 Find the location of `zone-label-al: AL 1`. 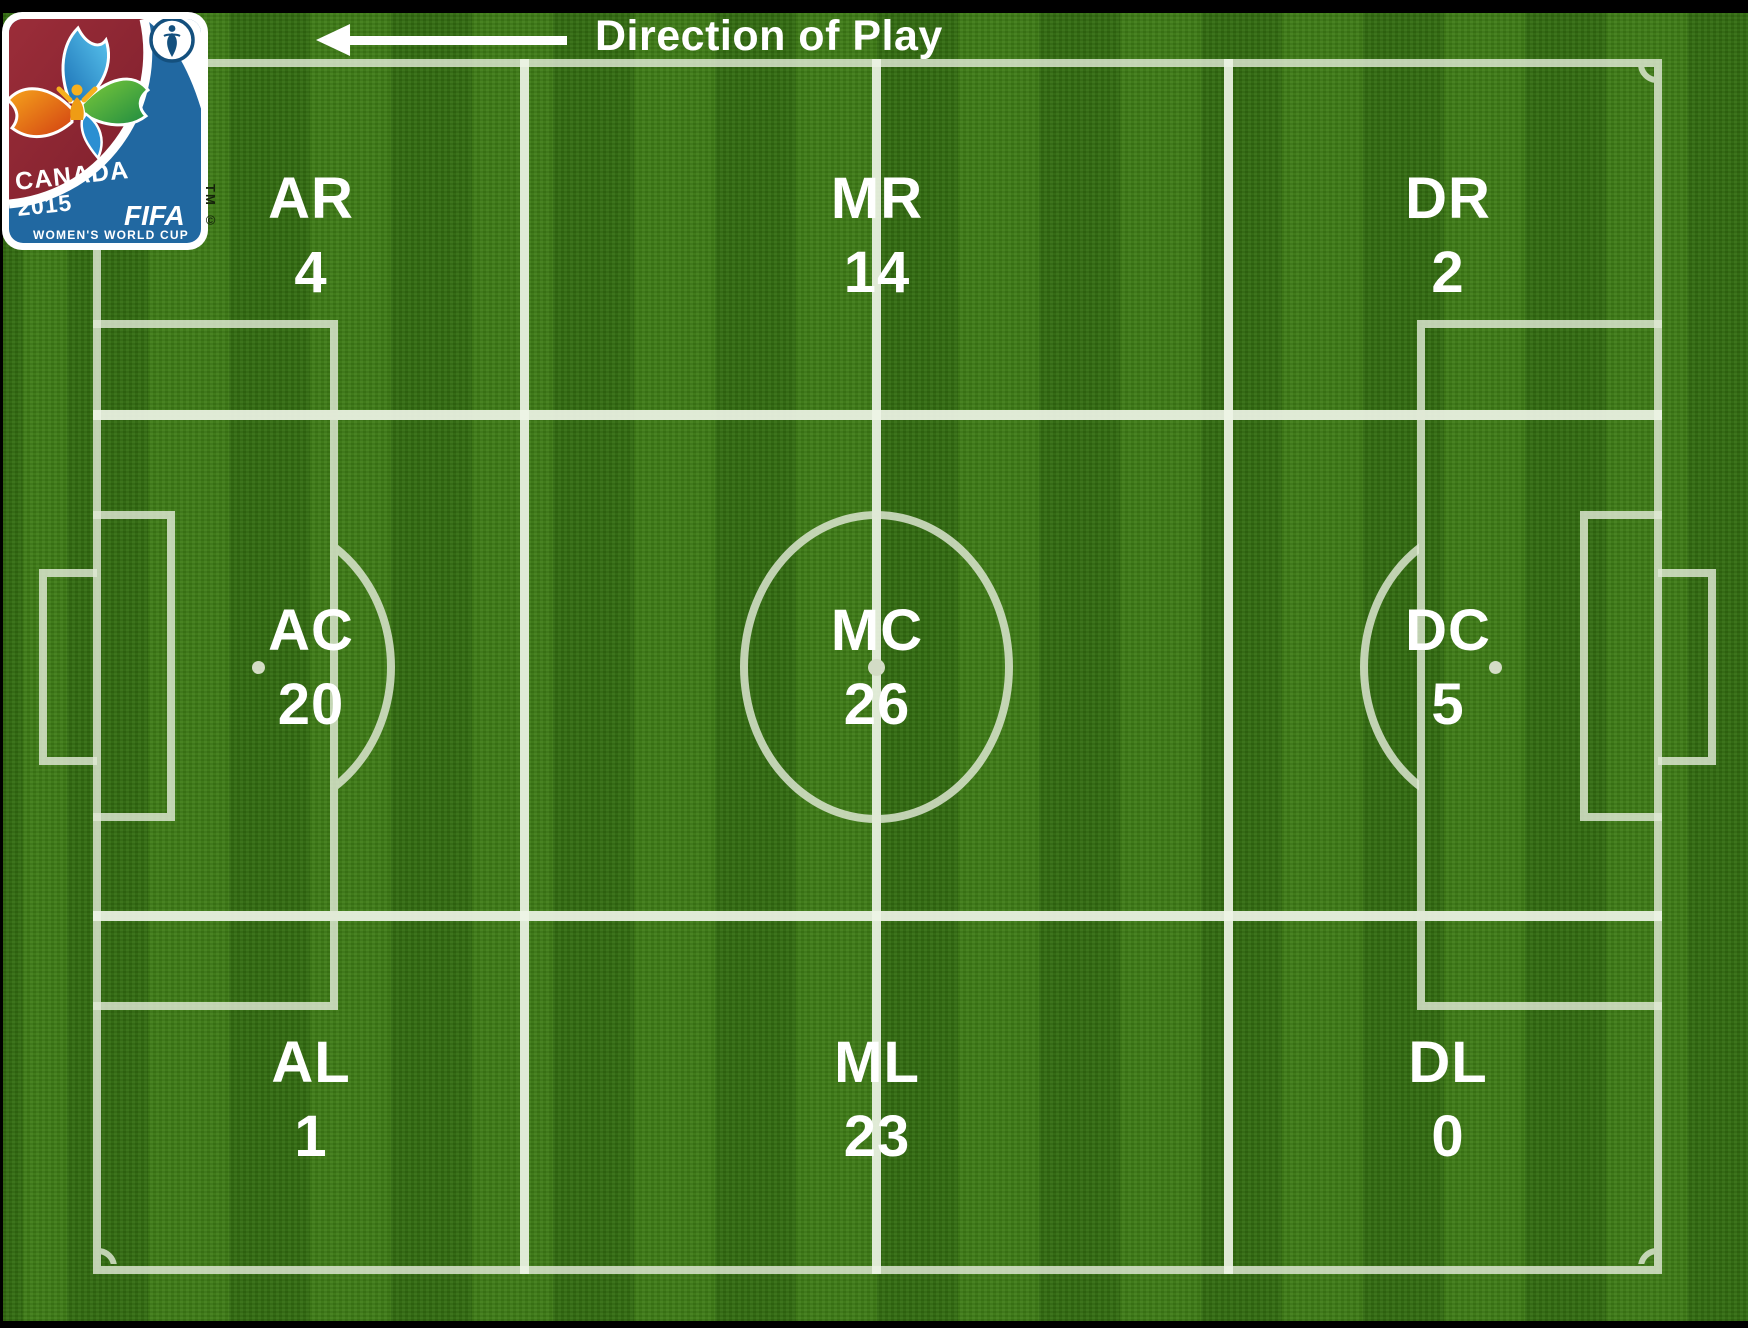

zone-label-al: AL 1 is located at coordinates (310, 1100).